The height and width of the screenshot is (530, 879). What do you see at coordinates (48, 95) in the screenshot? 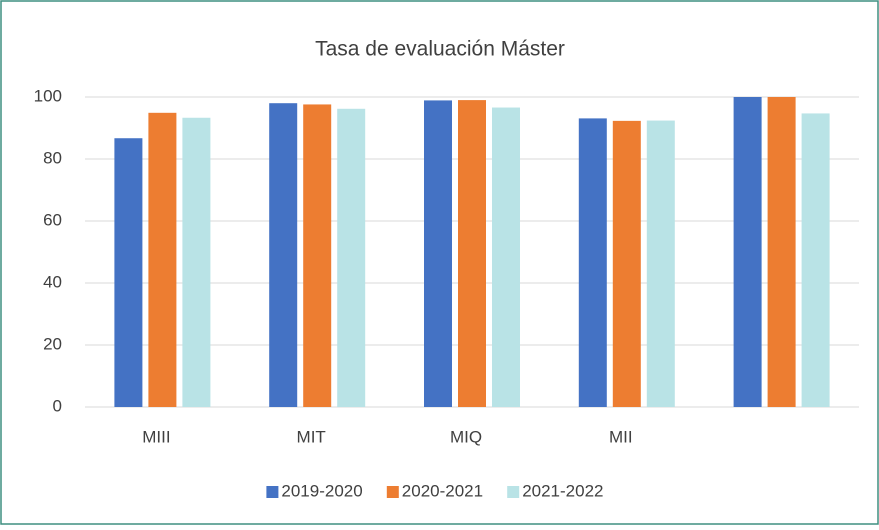
I see `y-tick-label: 100` at bounding box center [48, 95].